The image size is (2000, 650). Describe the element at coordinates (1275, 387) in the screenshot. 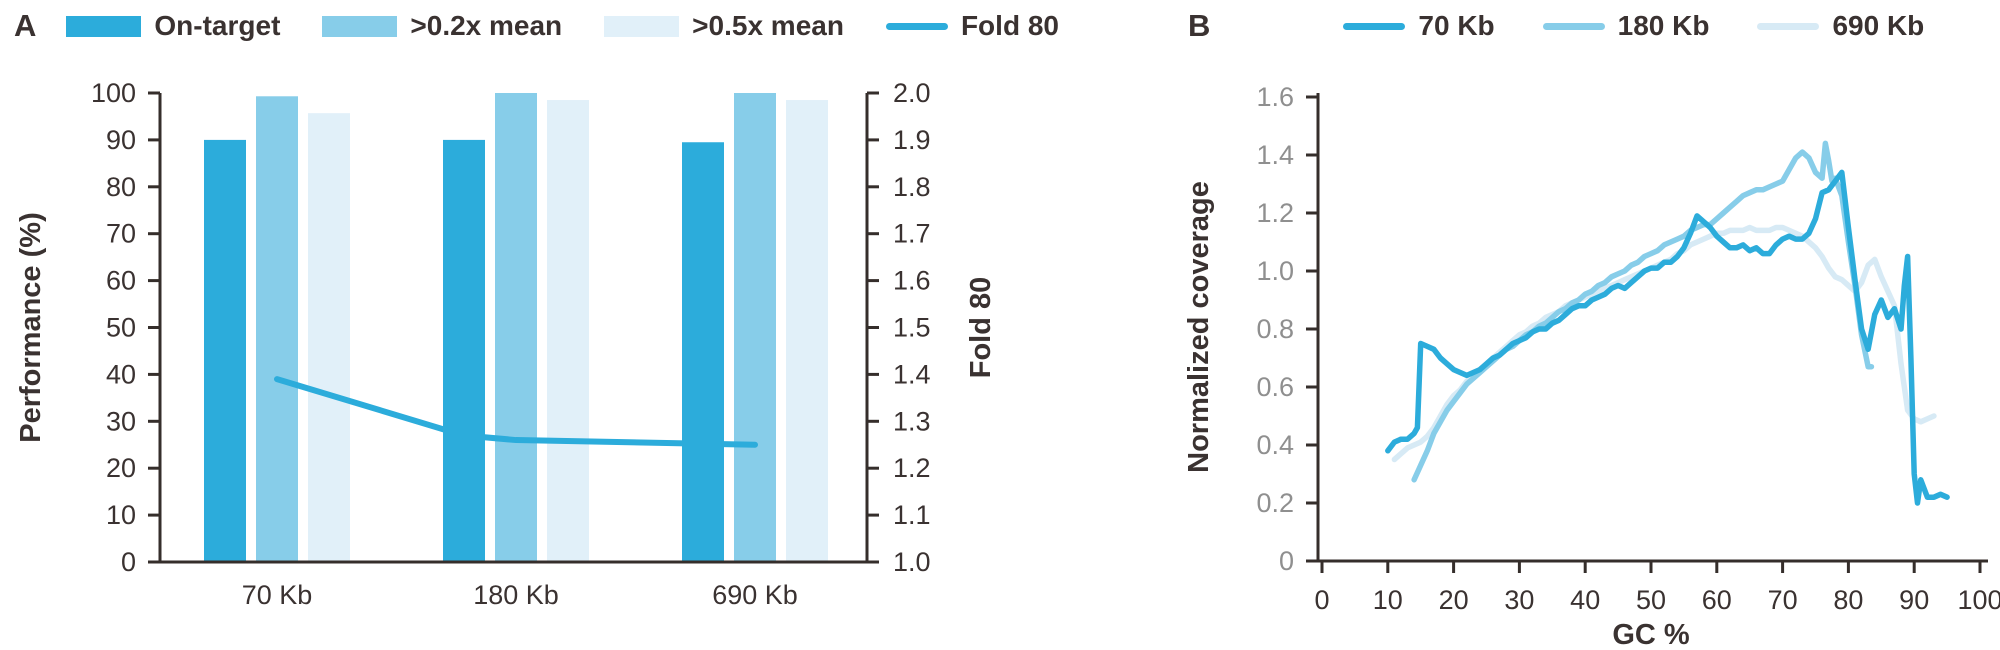

I see `y-tick-label: 0.6` at that location.